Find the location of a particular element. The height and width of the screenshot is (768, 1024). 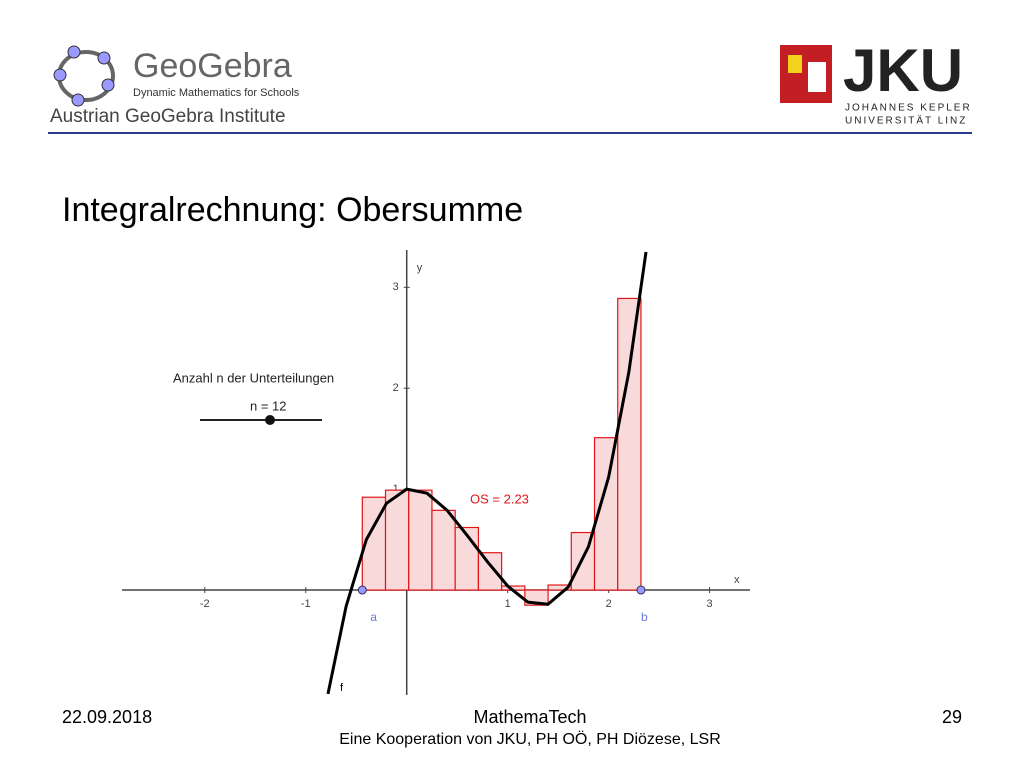

brand: GeoGebra is located at coordinates (212, 66).